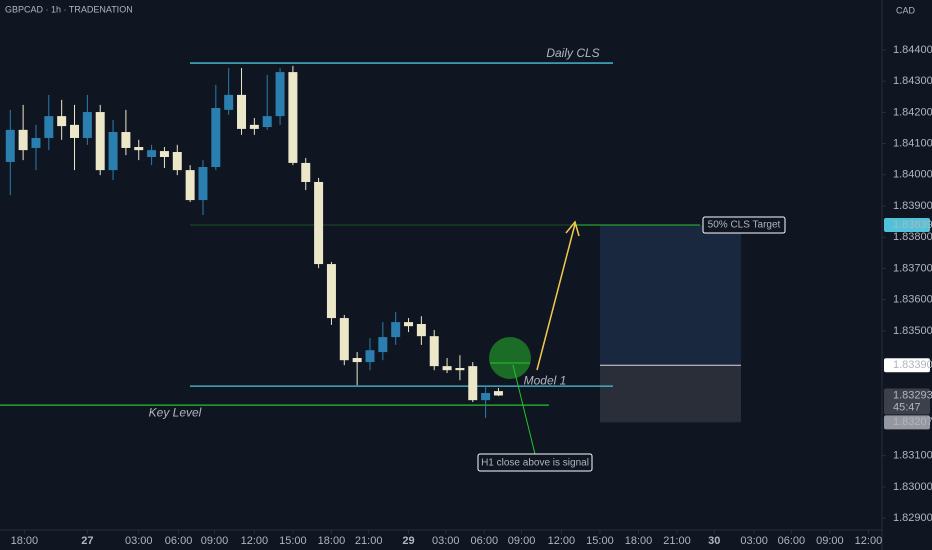 This screenshot has height=550, width=932. Describe the element at coordinates (912, 331) in the screenshot. I see `y-tick-label: 1.83500` at that location.